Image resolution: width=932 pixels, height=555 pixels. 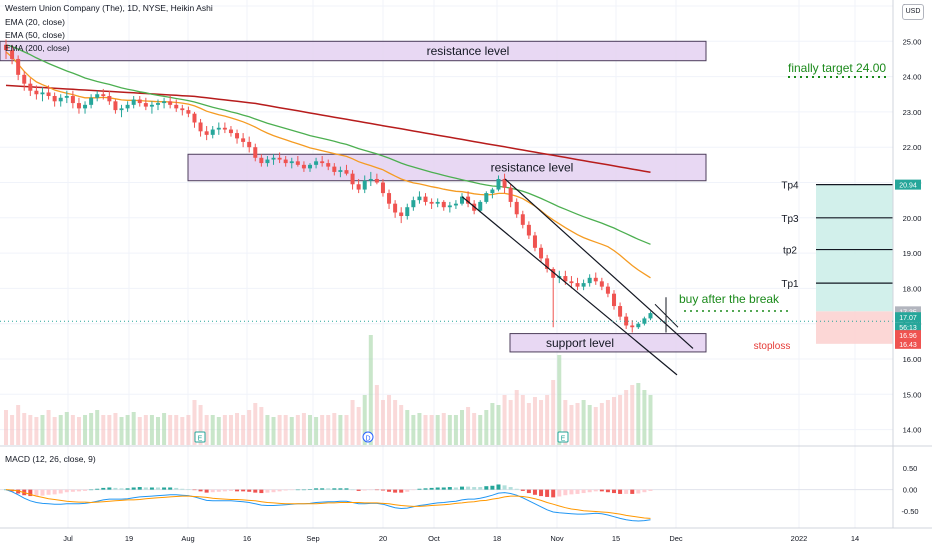 What do you see at coordinates (913, 12) in the screenshot?
I see `currency-badge: USD` at bounding box center [913, 12].